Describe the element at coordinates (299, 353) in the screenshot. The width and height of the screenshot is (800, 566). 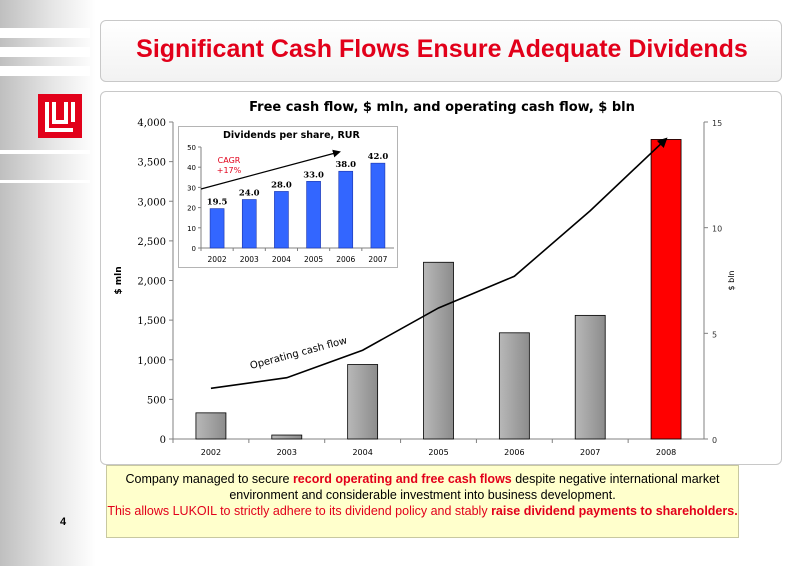
I see `operating-cash-flow-label: Operating cash flow` at that location.